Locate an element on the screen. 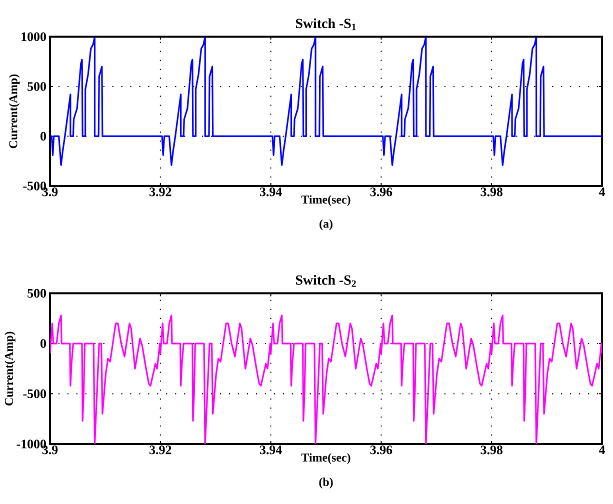 The height and width of the screenshot is (504, 613). y-tick-label: 1000 is located at coordinates (34, 37).